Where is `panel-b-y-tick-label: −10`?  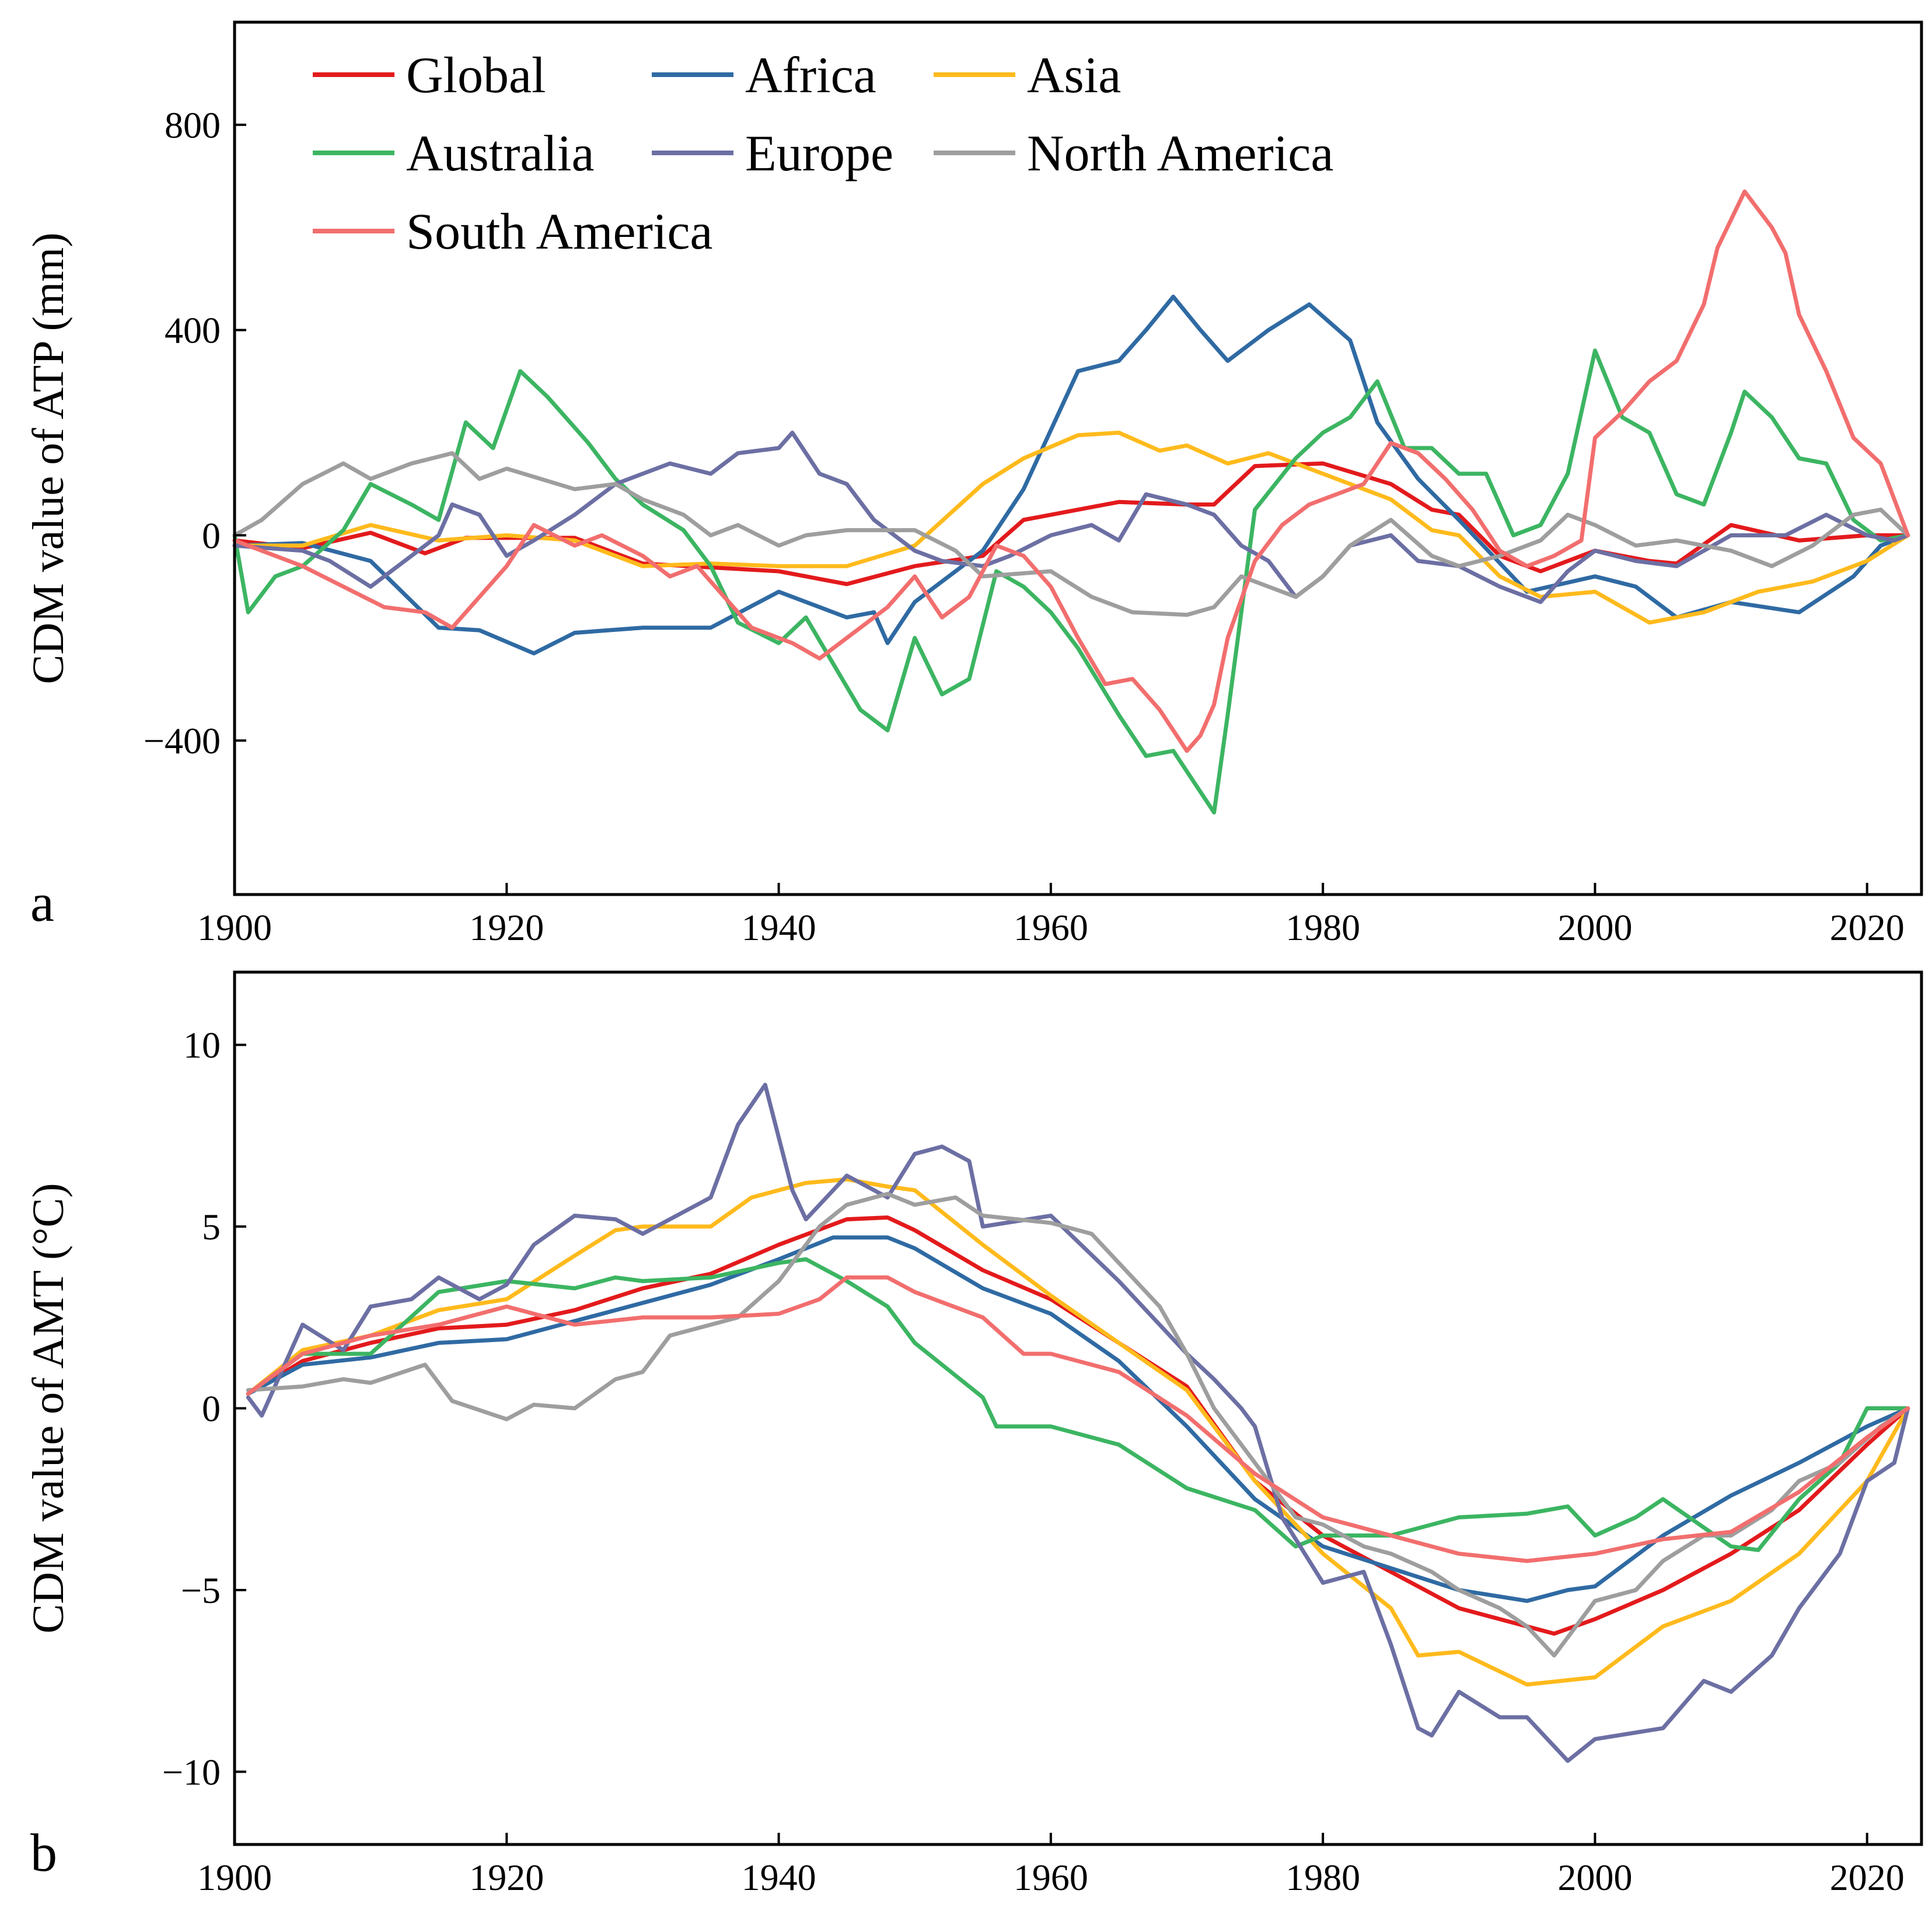
panel-b-y-tick-label: −10 is located at coordinates (191, 1772).